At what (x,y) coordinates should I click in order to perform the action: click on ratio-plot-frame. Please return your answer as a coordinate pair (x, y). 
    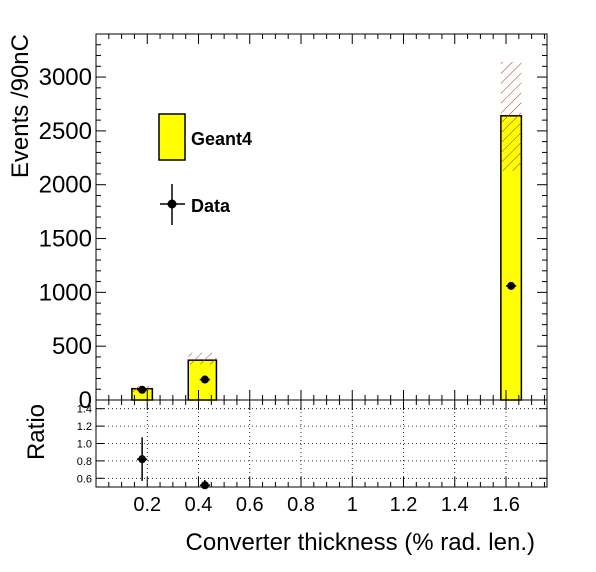
    Looking at the image, I should click on (321, 443).